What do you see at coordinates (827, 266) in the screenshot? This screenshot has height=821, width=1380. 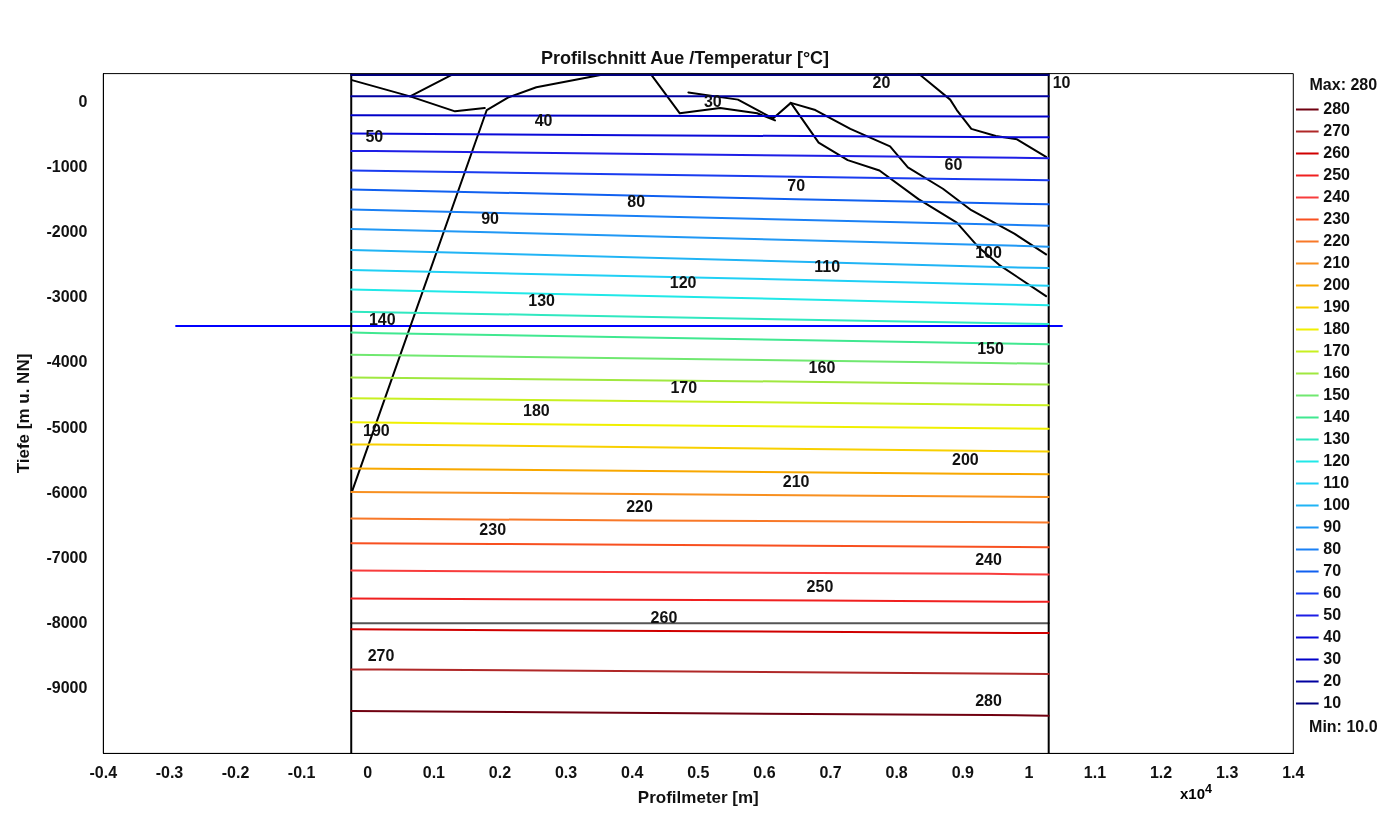 I see `text: 110` at bounding box center [827, 266].